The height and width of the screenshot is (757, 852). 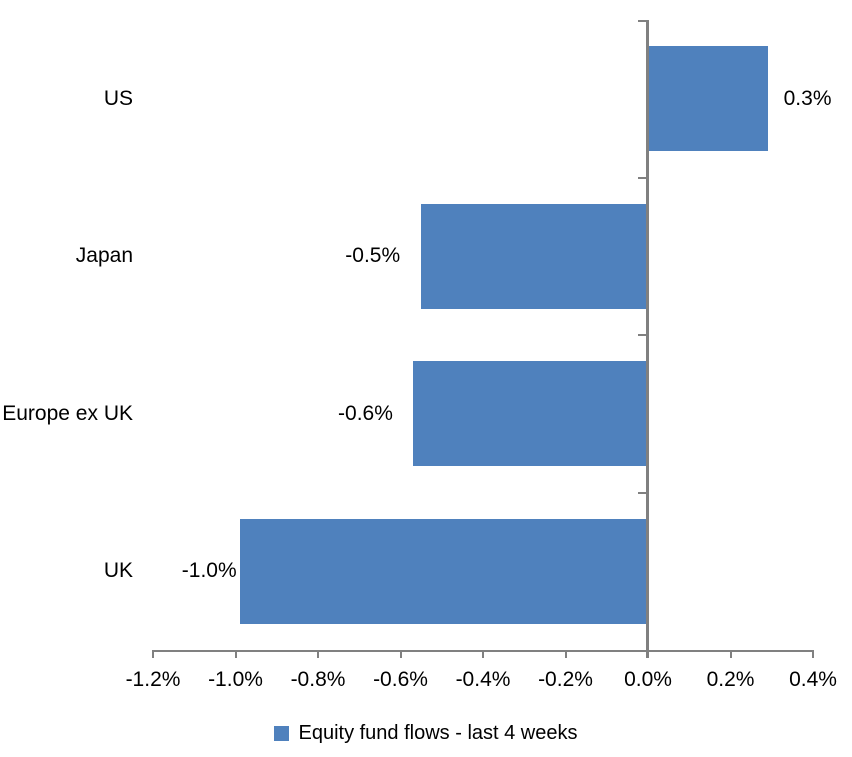 What do you see at coordinates (153, 679) in the screenshot?
I see `x-axis-tick-label: -1.2%` at bounding box center [153, 679].